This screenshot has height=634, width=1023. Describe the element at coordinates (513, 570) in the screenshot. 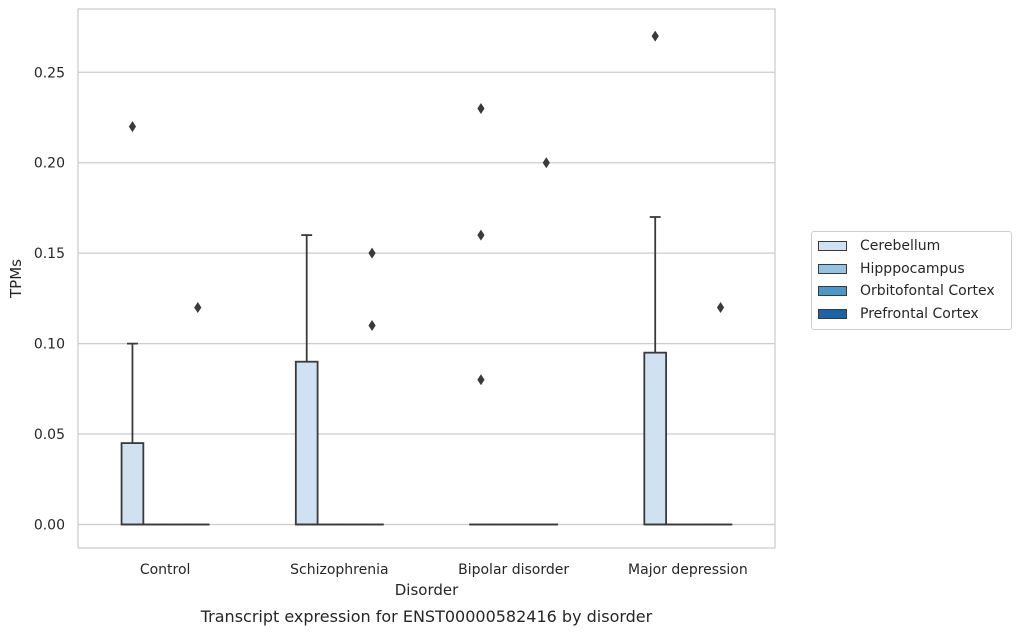

I see `x-tick-label: Bipolar disorder` at that location.